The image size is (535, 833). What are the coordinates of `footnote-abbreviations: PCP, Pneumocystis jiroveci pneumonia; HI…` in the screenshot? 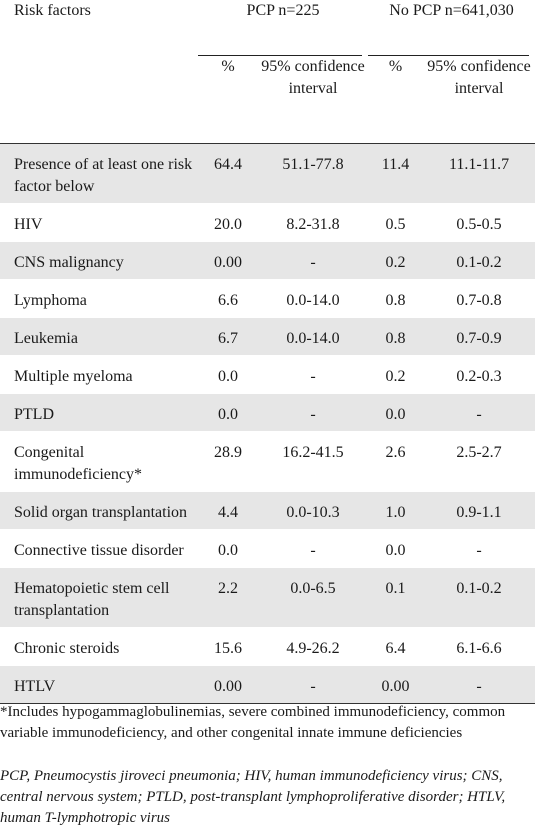 It's located at (253, 797).